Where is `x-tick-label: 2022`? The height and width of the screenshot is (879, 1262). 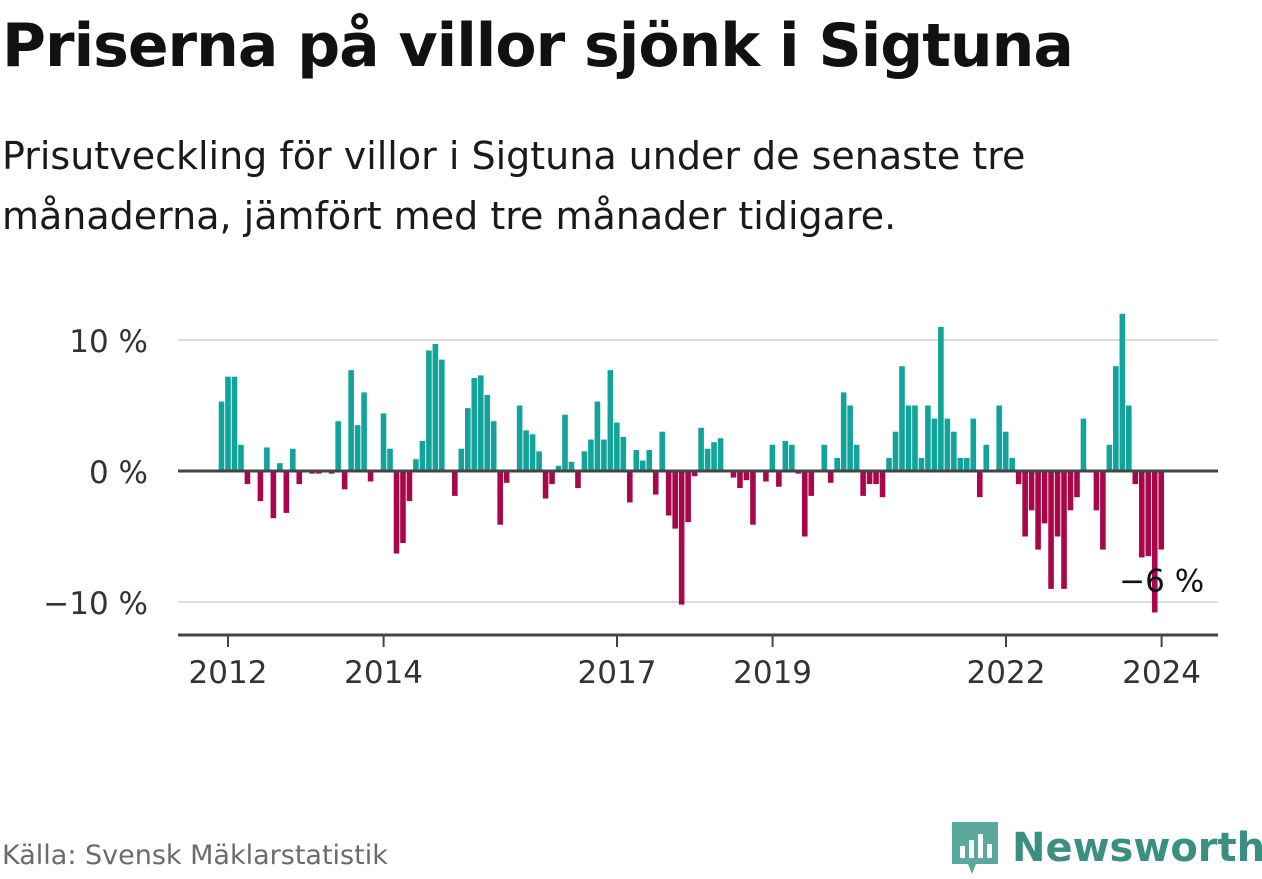 x-tick-label: 2022 is located at coordinates (1006, 673).